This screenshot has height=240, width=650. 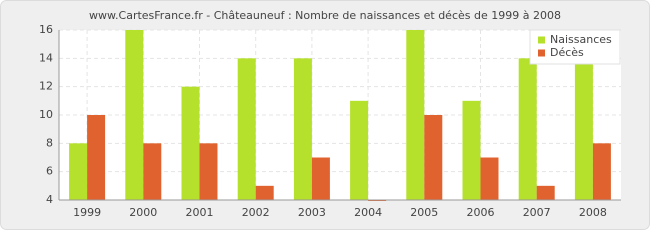 What do you see at coordinates (481, 212) in the screenshot?
I see `x-tick-label: 2006` at bounding box center [481, 212].